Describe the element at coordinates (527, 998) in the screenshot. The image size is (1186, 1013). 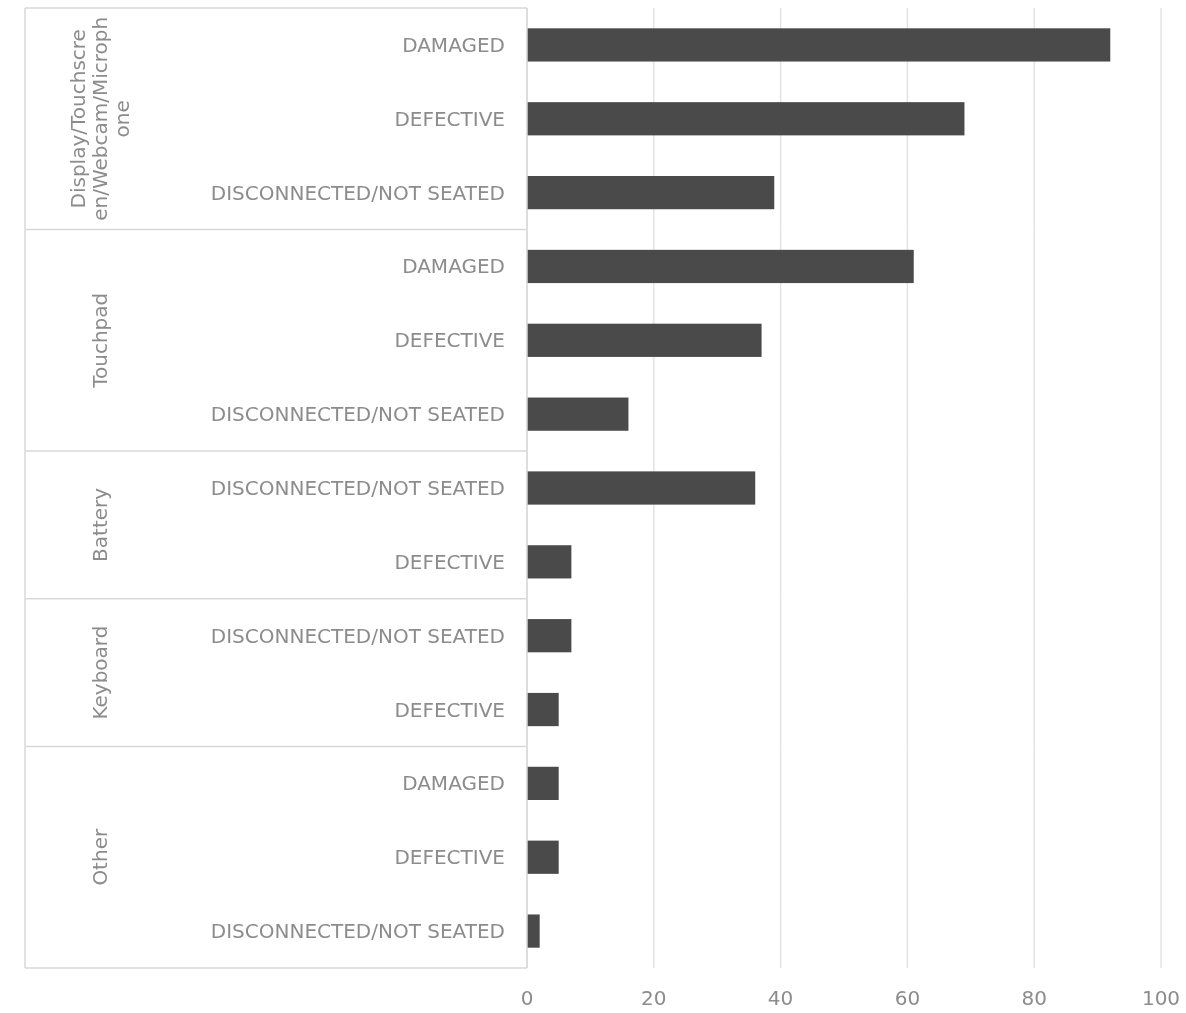
I see `x-tick-label: 0` at that location.